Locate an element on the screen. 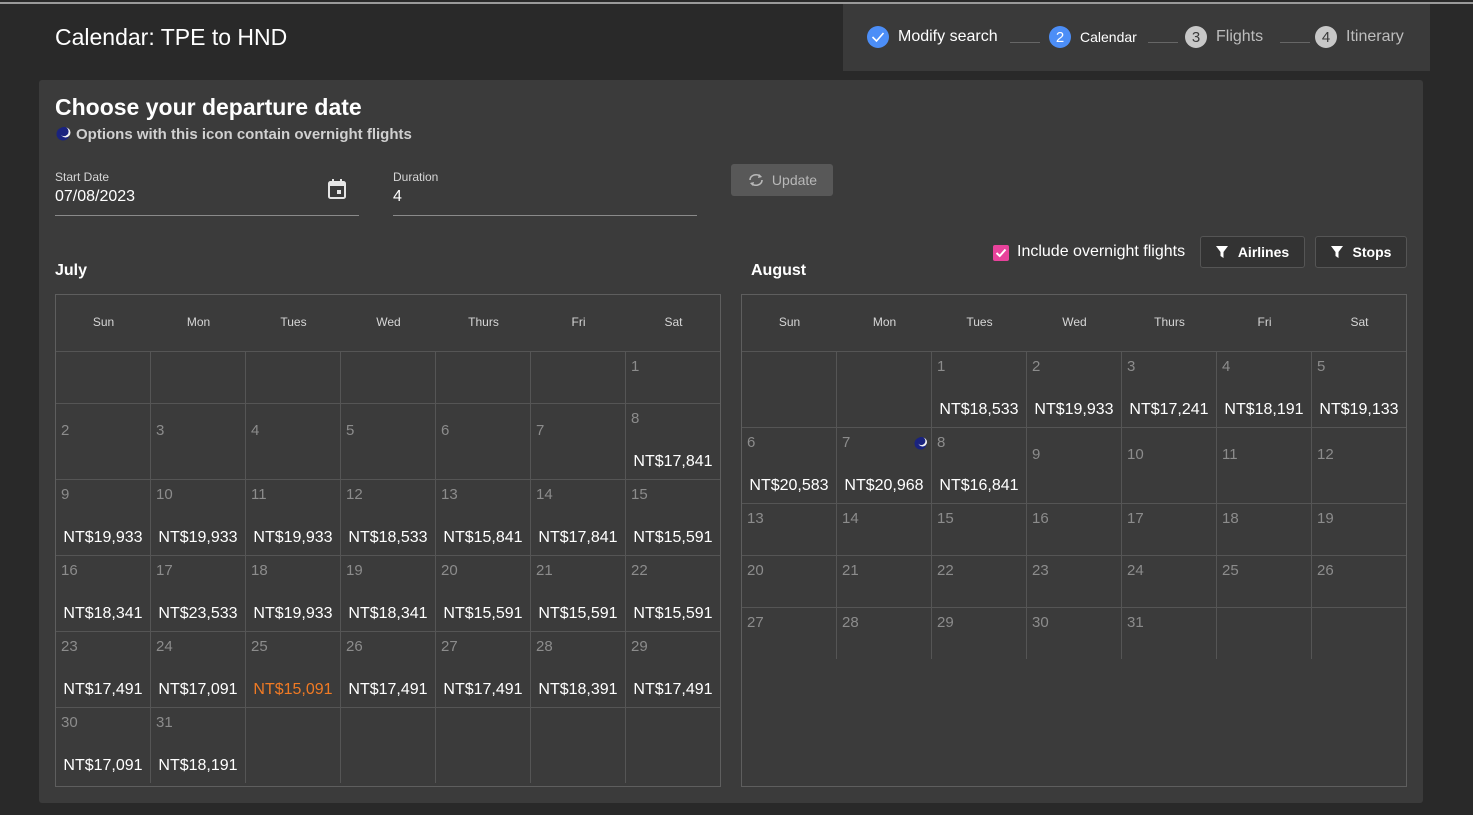 This screenshot has width=1473, height=815. price: NT$19,133 is located at coordinates (1359, 409).